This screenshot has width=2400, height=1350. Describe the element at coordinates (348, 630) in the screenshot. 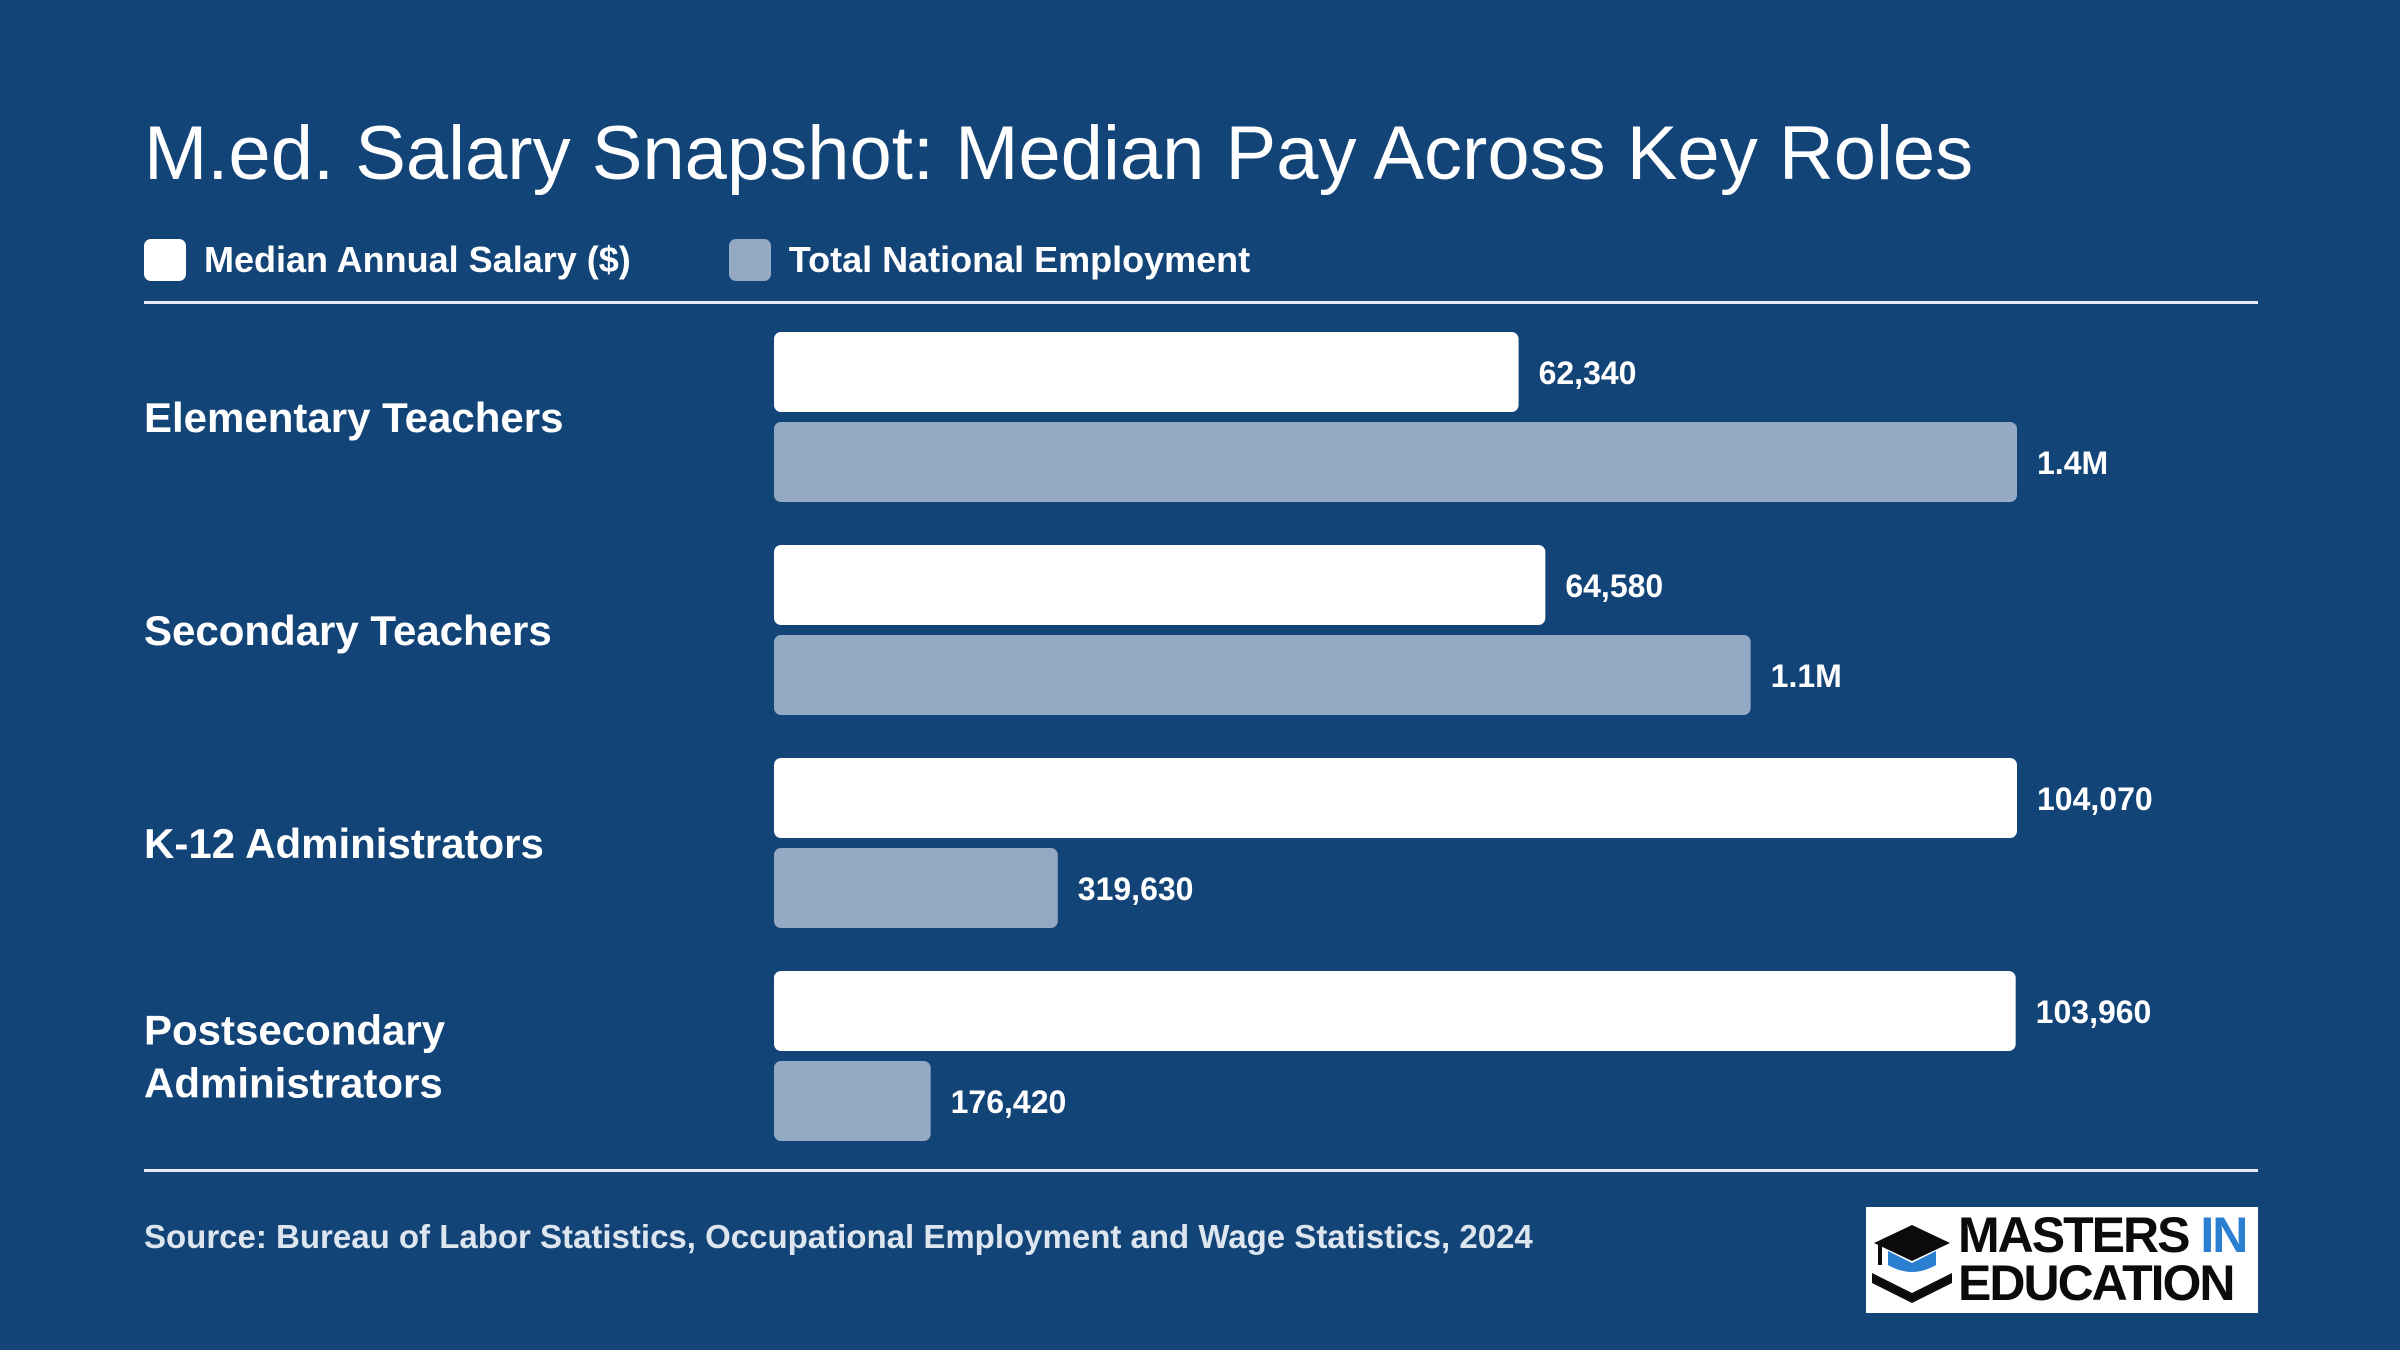

I see `category-label-secondary-teachers: Secondary Teachers` at that location.